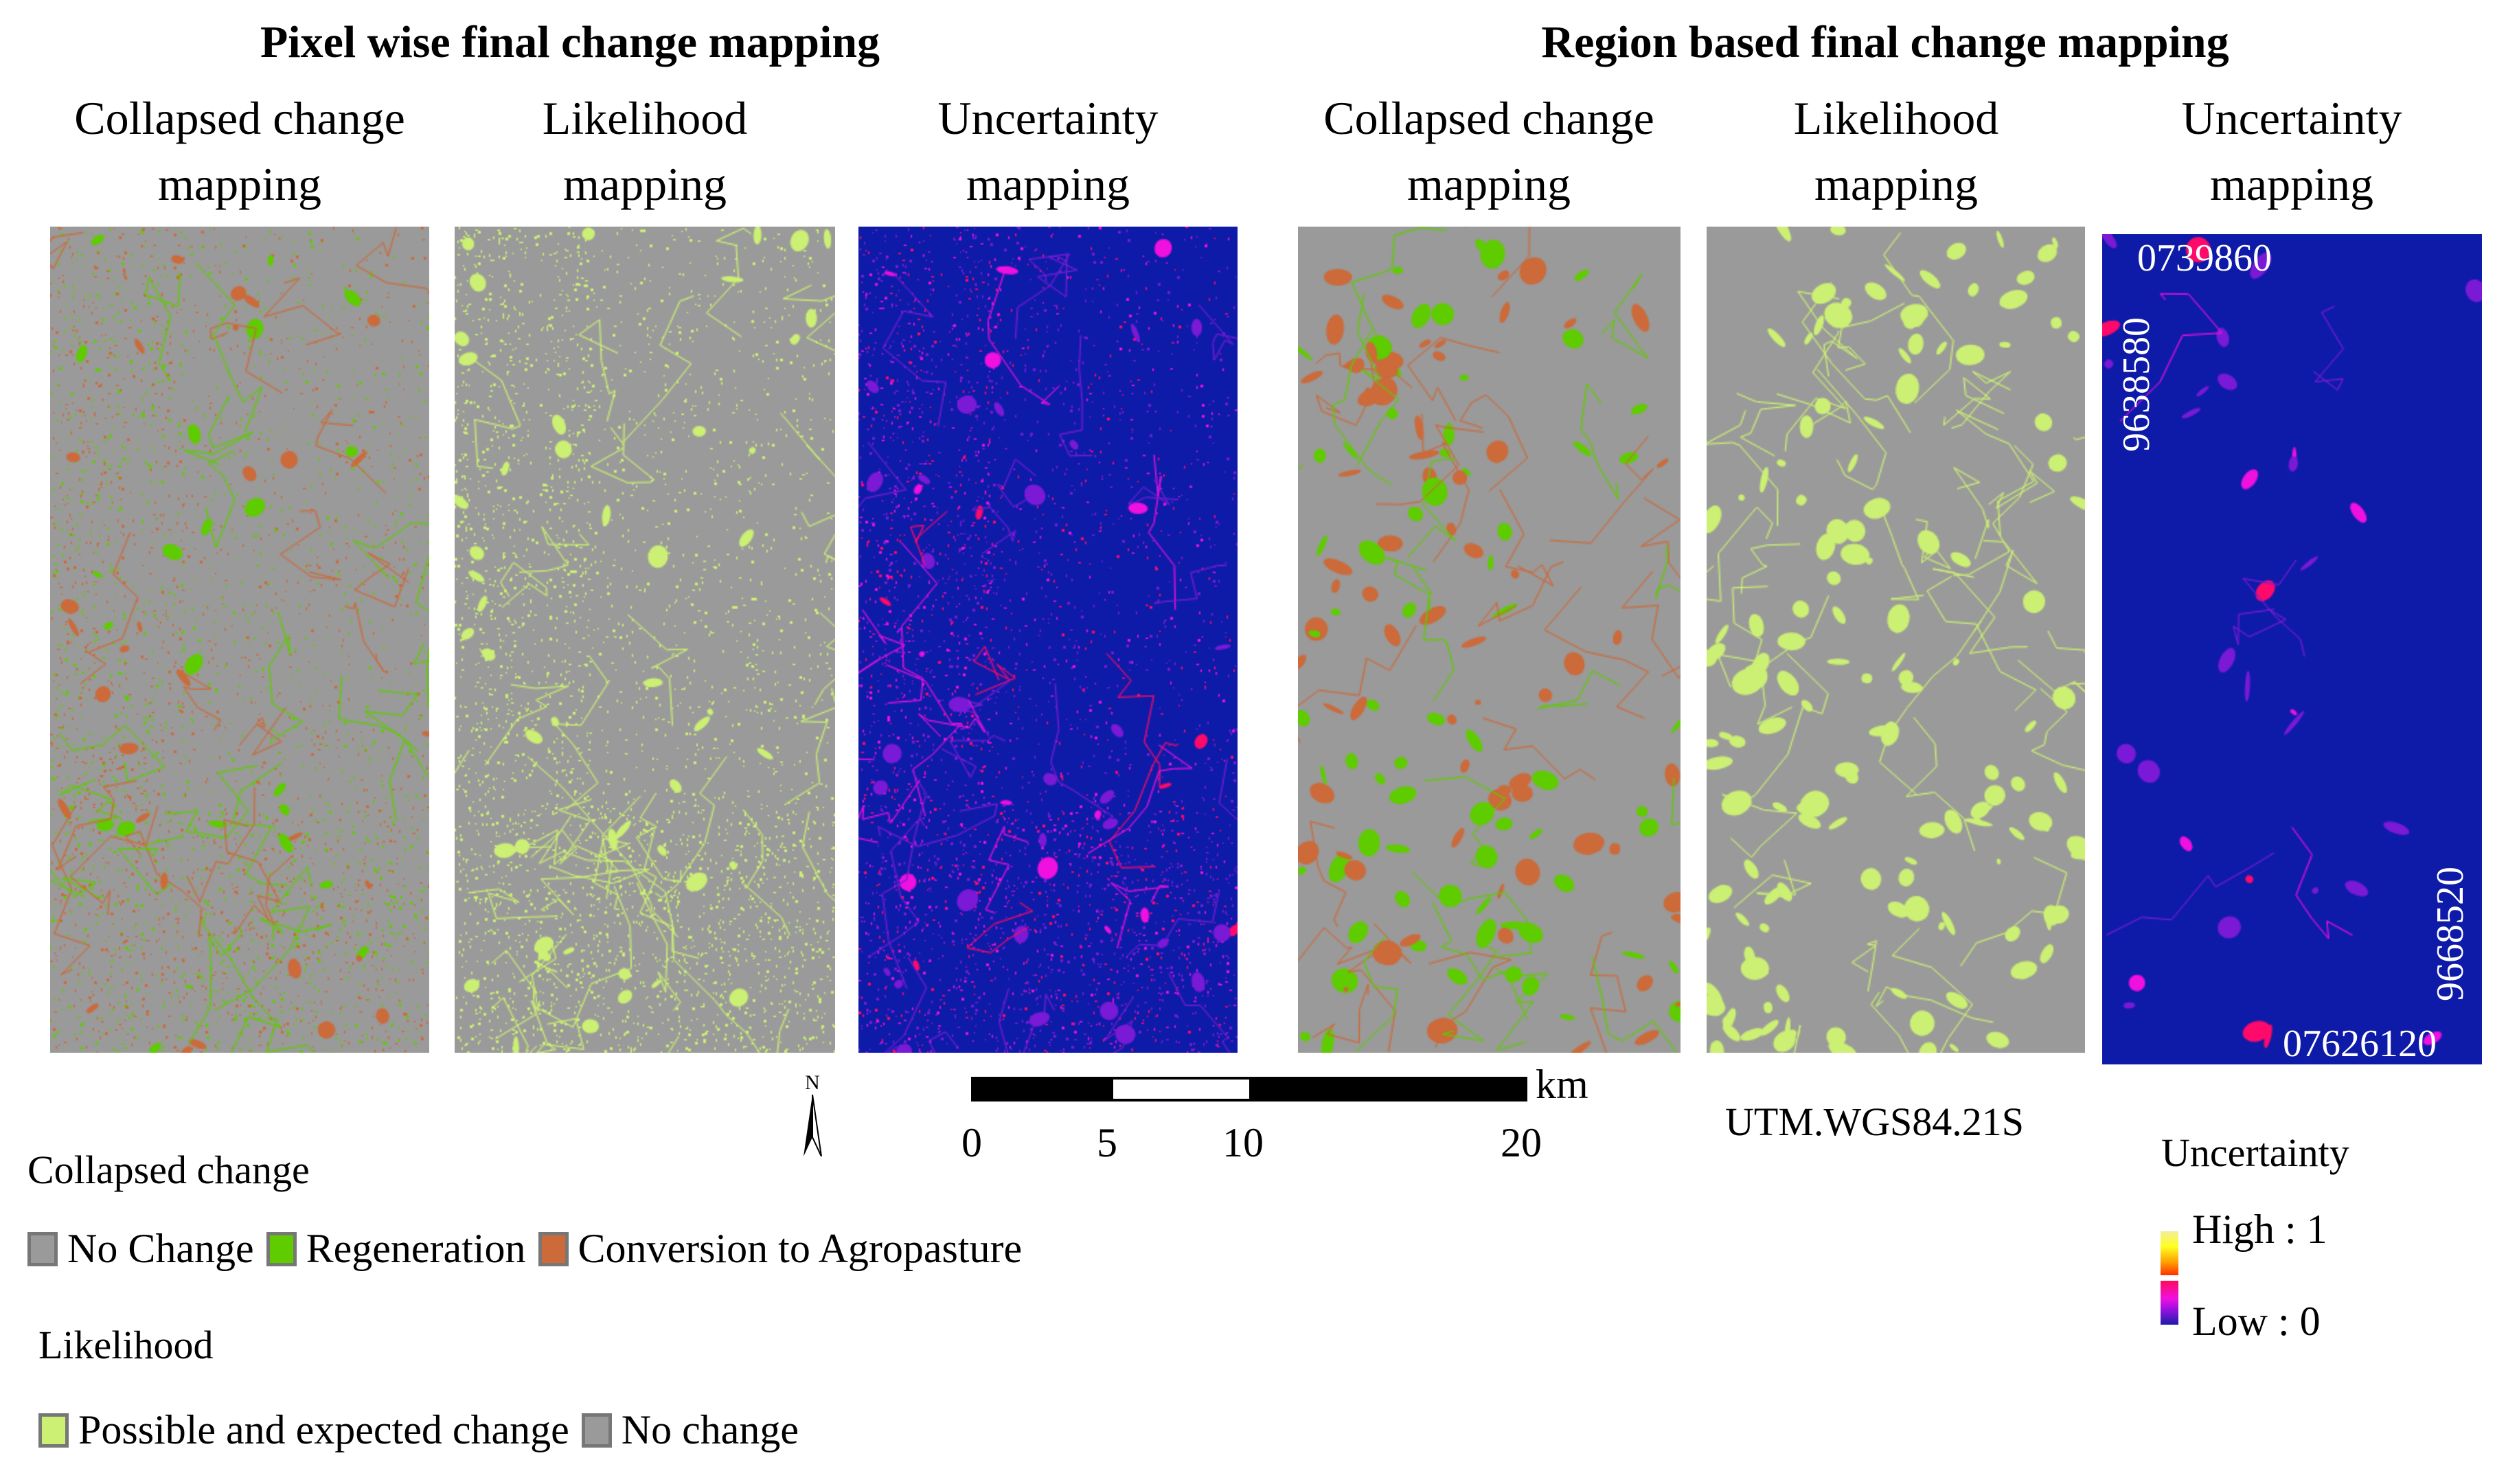  Describe the element at coordinates (2256, 1321) in the screenshot. I see `uncertainty-low-label: Low : 0` at that location.